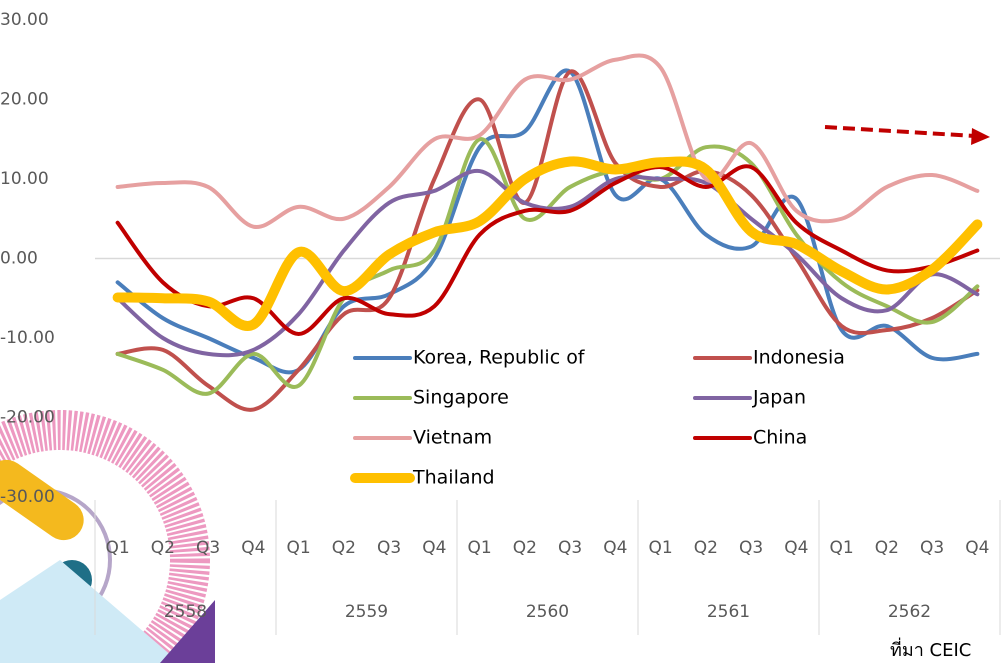  I want to click on y-tick-label: -30.00, so click(27, 497).